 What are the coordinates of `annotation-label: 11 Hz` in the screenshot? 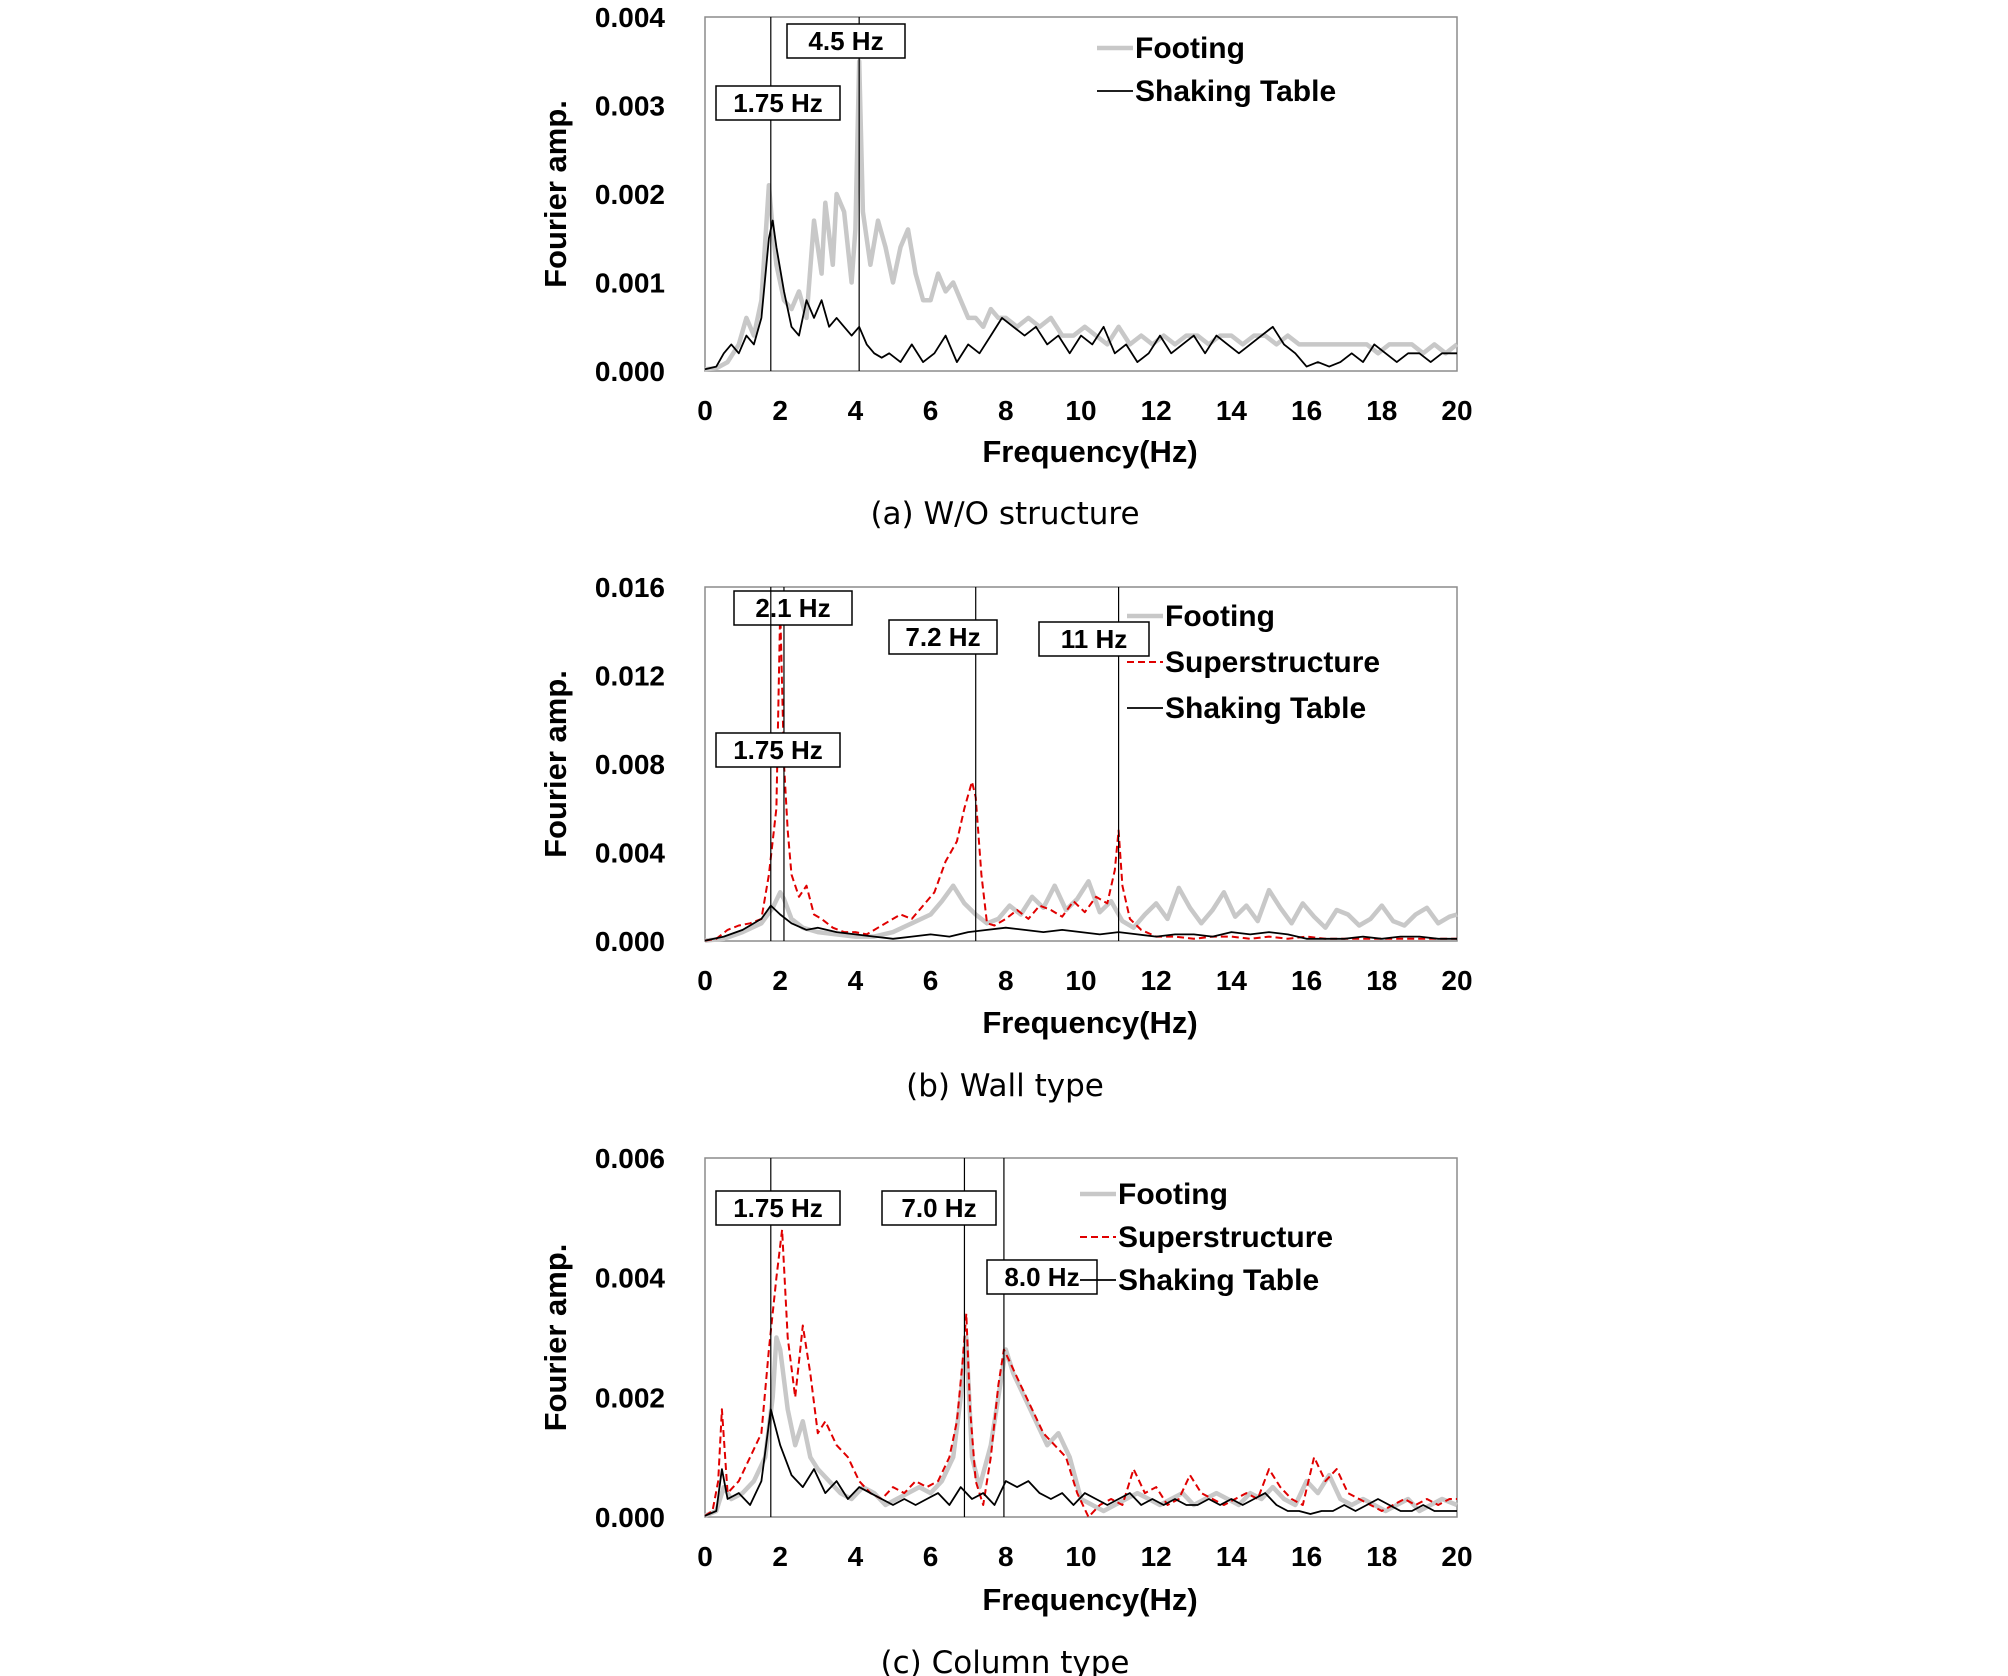 It's located at (1094, 639).